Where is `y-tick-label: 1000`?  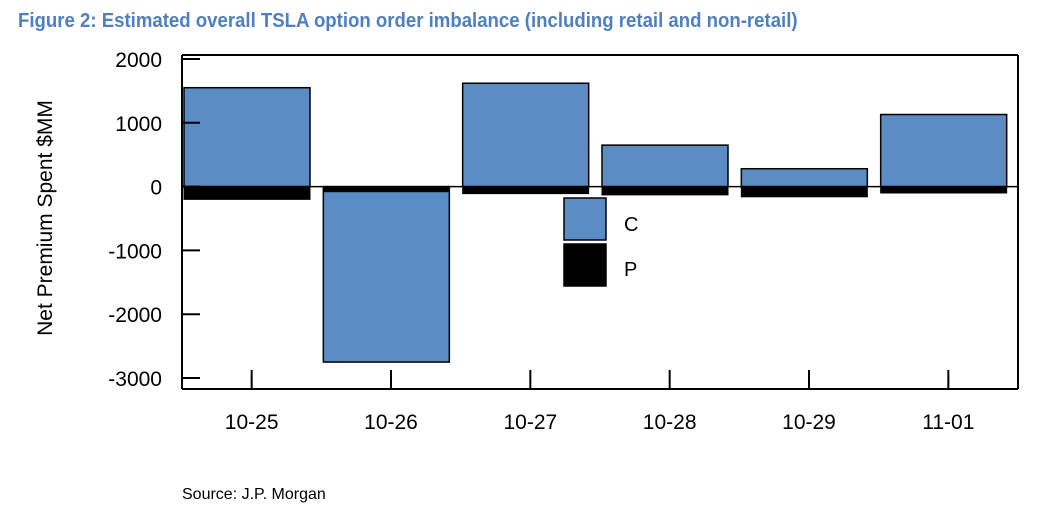
y-tick-label: 1000 is located at coordinates (138, 124).